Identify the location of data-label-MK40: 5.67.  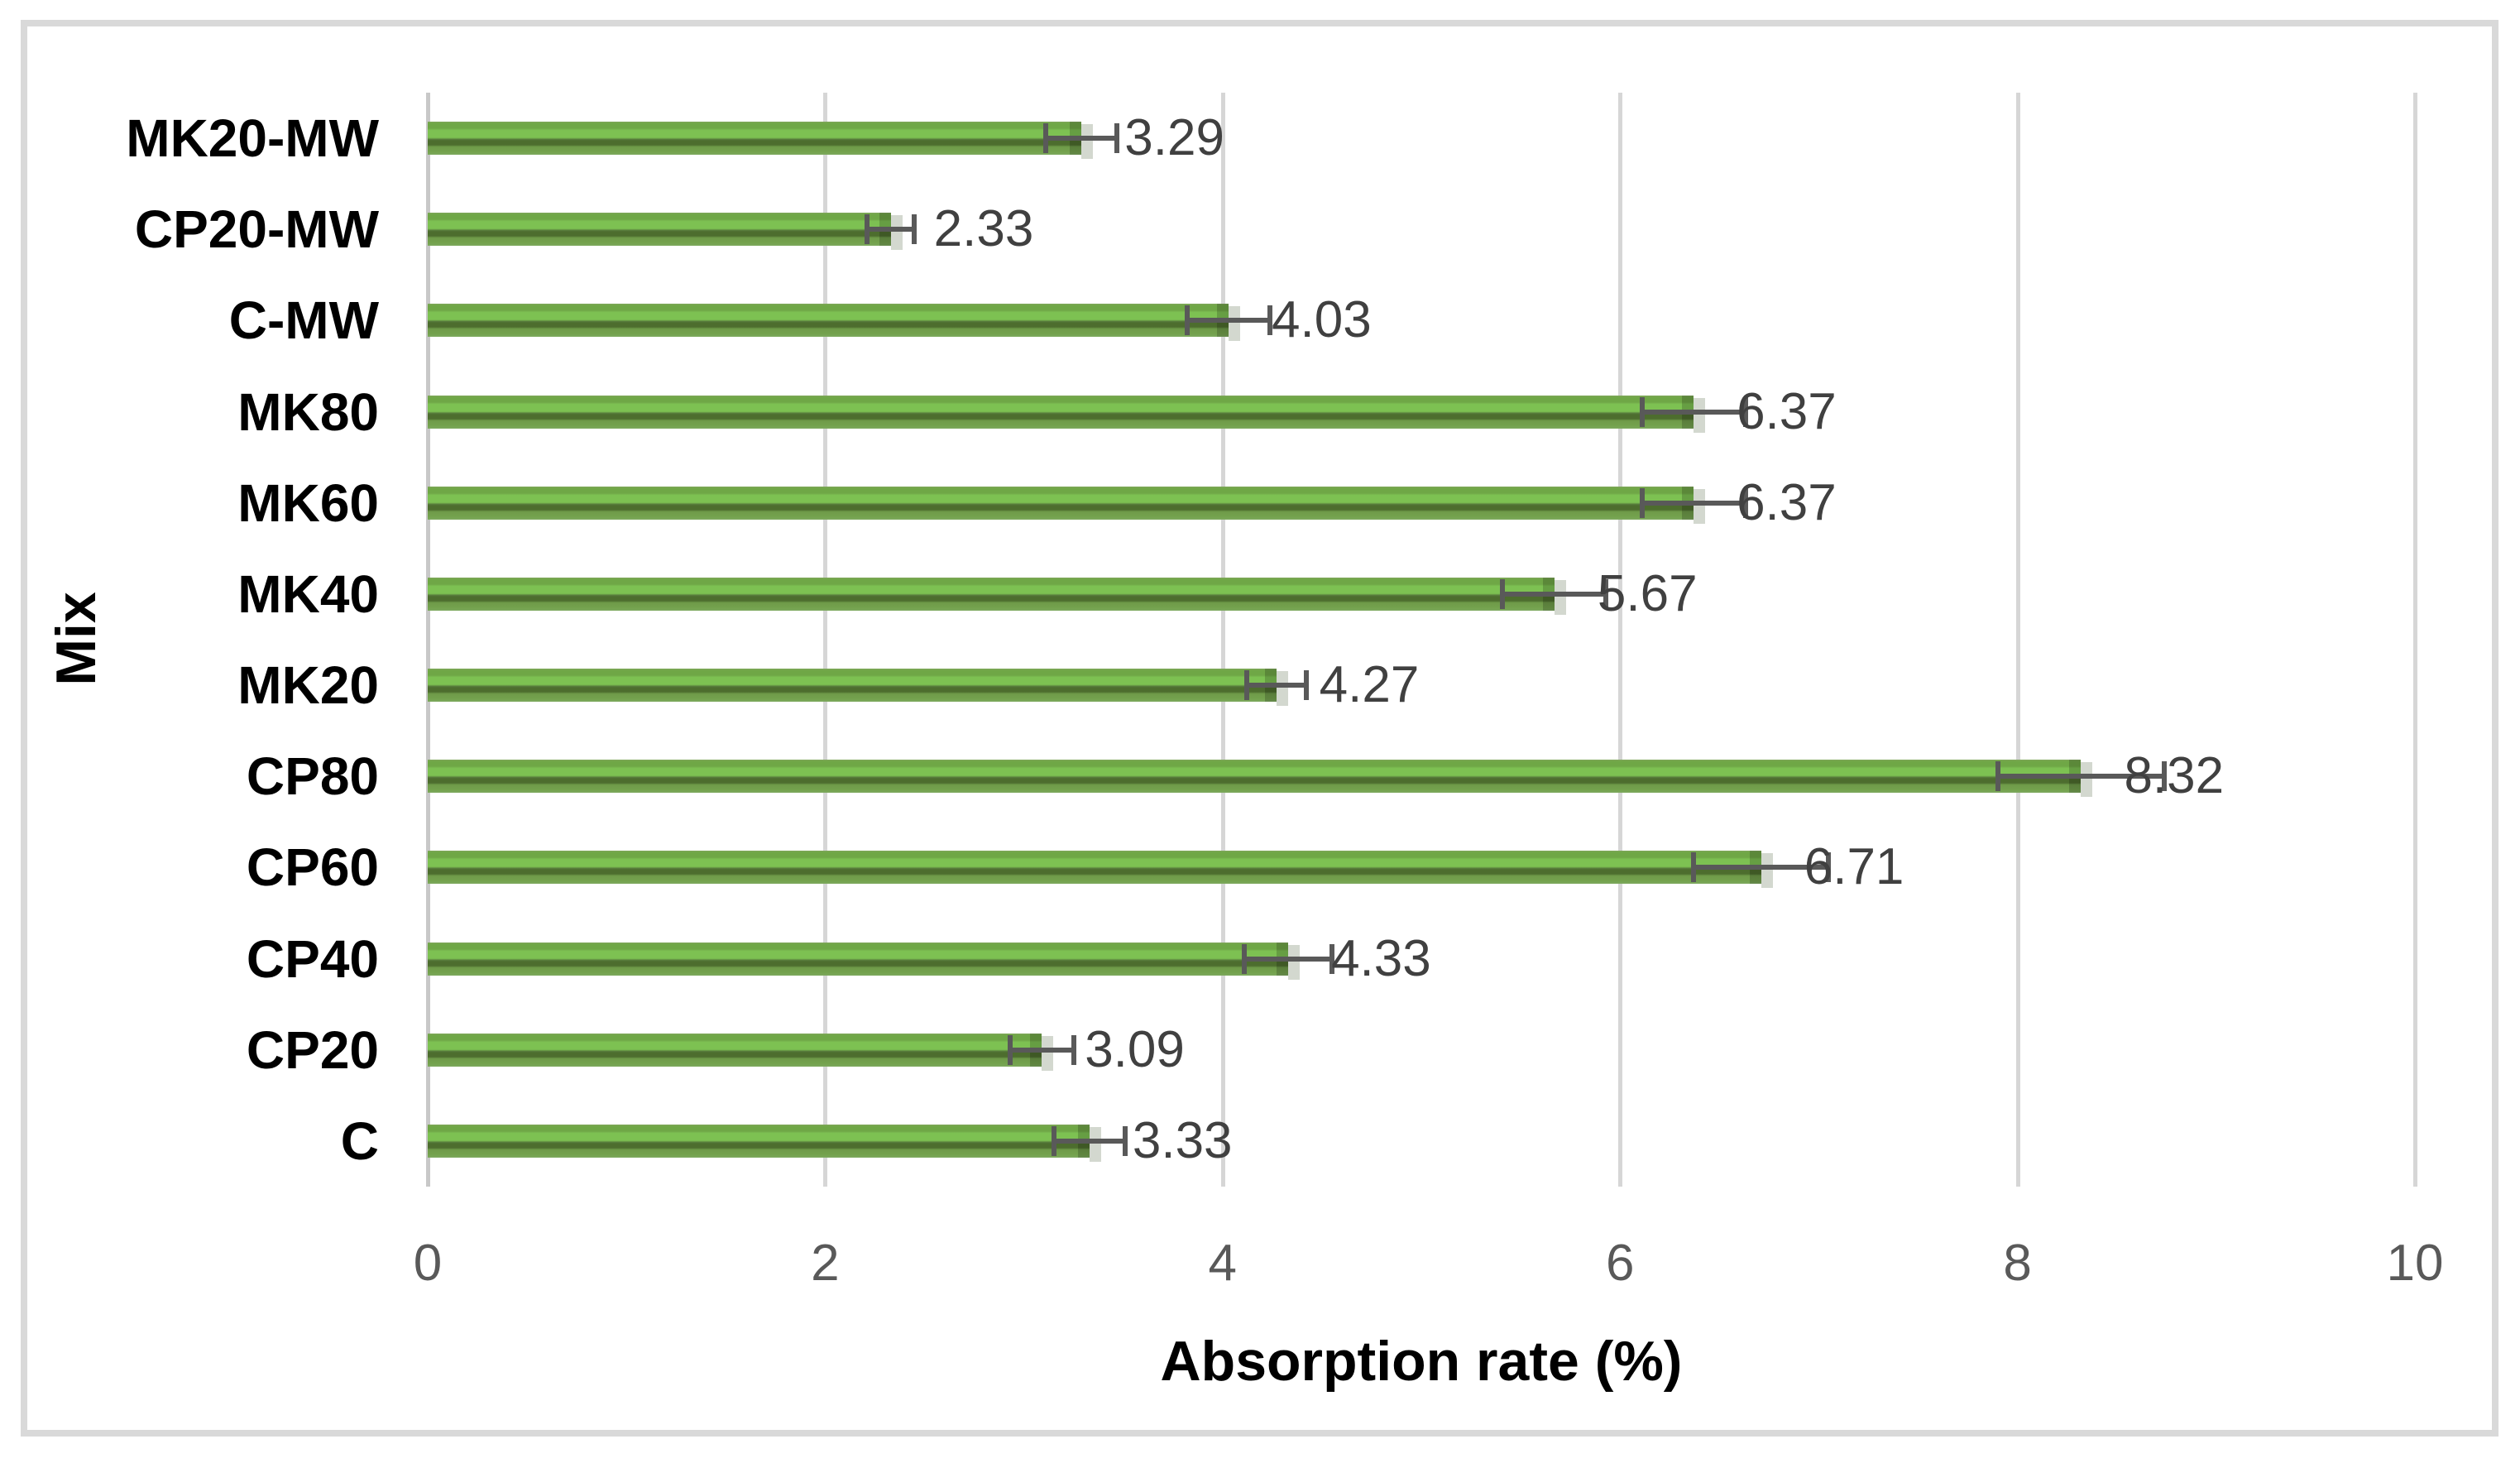
(1647, 593).